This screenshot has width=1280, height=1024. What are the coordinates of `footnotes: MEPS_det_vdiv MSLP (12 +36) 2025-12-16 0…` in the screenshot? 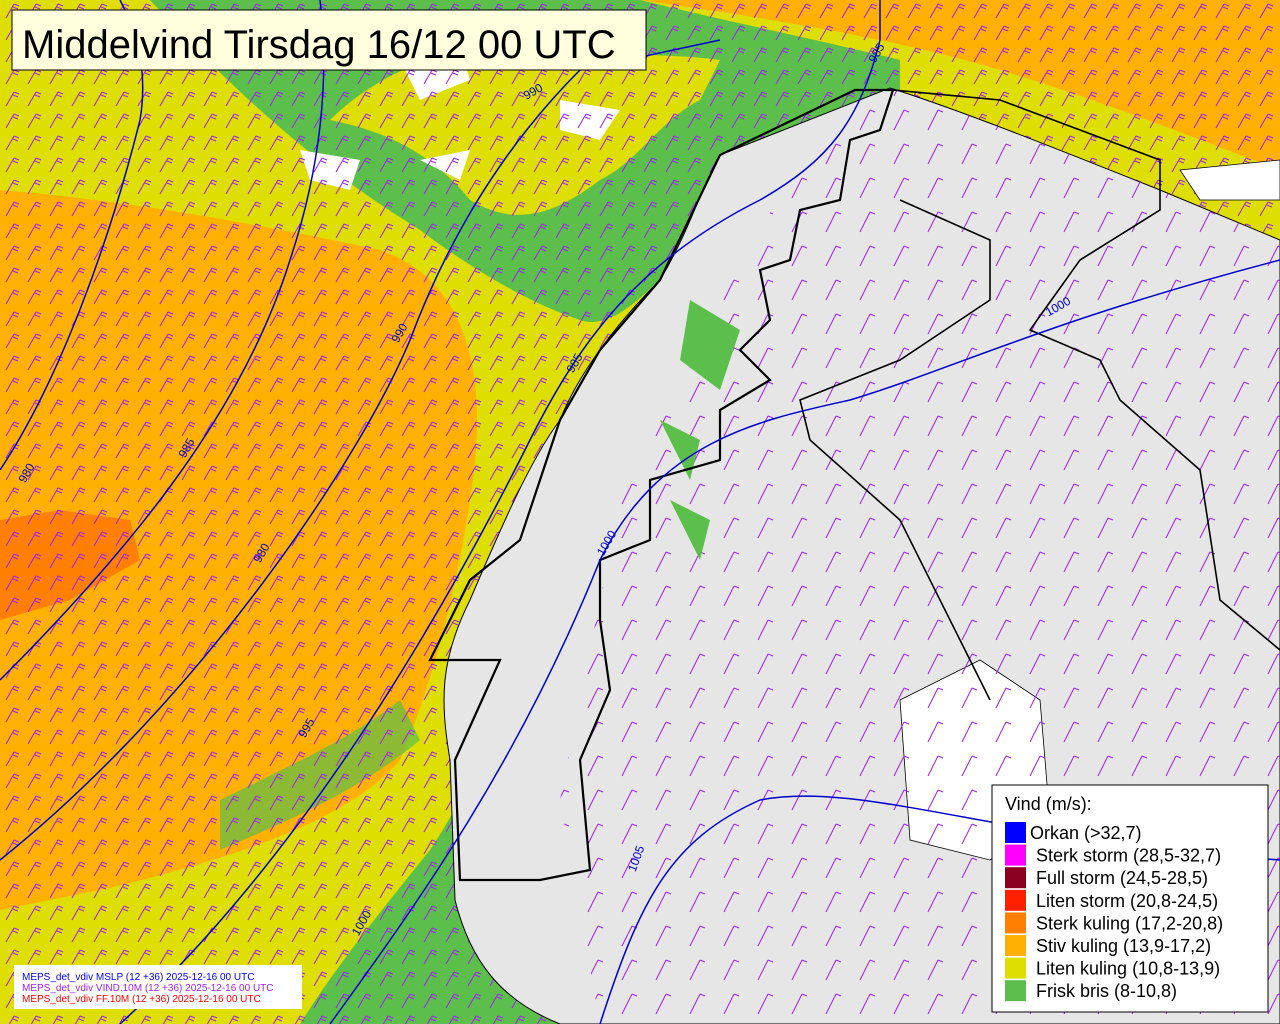 It's located at (158, 987).